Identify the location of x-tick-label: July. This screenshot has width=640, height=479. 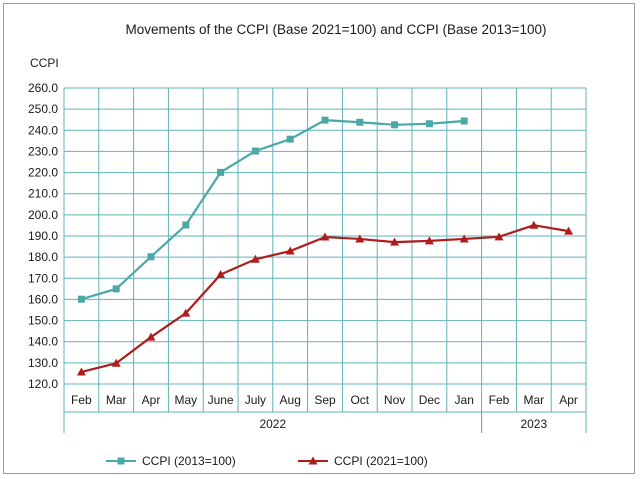
(255, 400).